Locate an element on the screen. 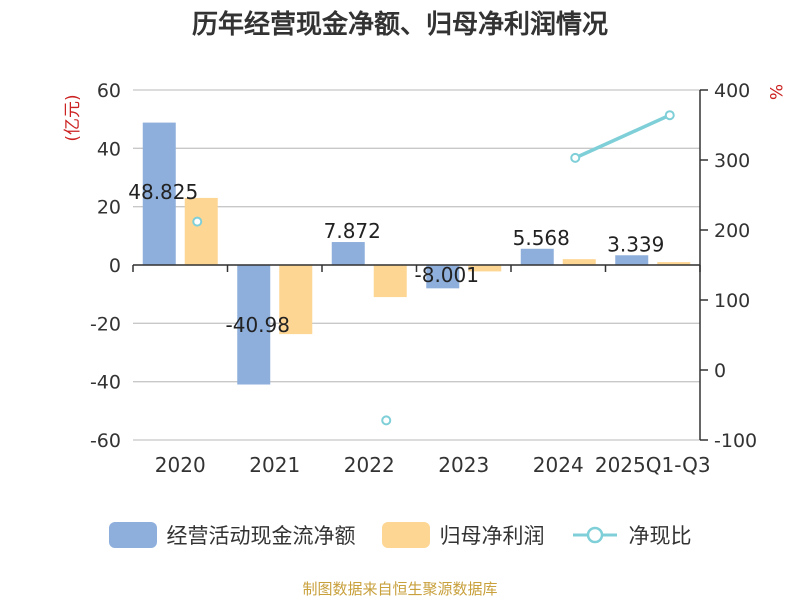  legend-item-ratio: 净现比 is located at coordinates (631, 535).